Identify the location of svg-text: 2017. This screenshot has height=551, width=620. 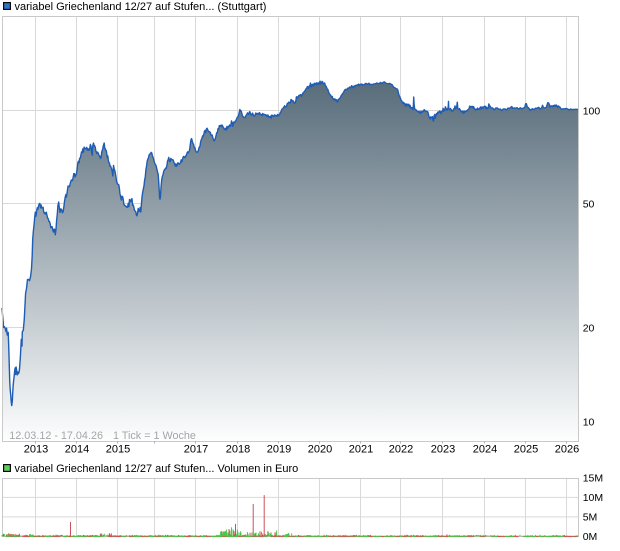
(196, 450).